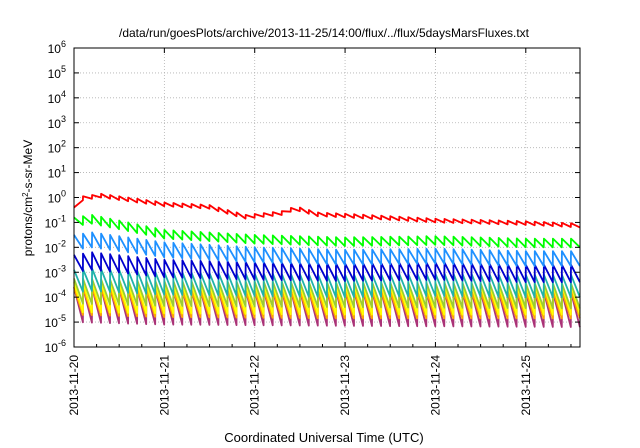 The width and height of the screenshot is (640, 448). I want to click on x-tick-label: 2013-11-25, so click(526, 385).